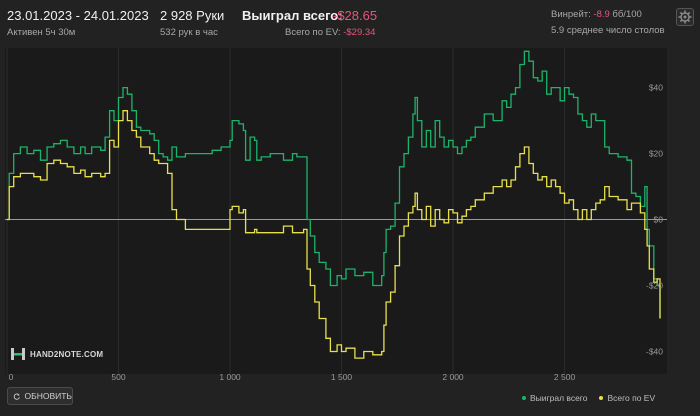 This screenshot has width=700, height=416. Describe the element at coordinates (601, 398) in the screenshot. I see `legend-marker-ev` at that location.